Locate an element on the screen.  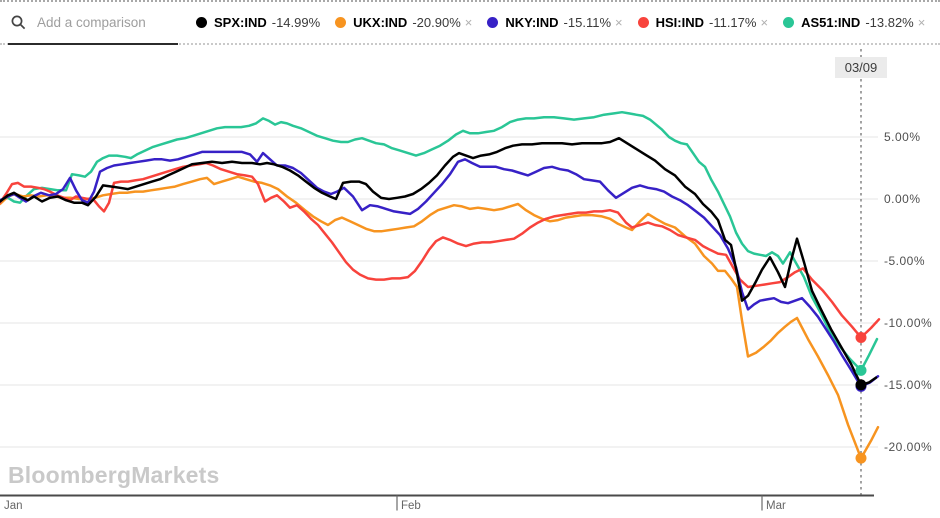
legend-item-nky: NKY:IND -15.11% × is located at coordinates (555, 22).